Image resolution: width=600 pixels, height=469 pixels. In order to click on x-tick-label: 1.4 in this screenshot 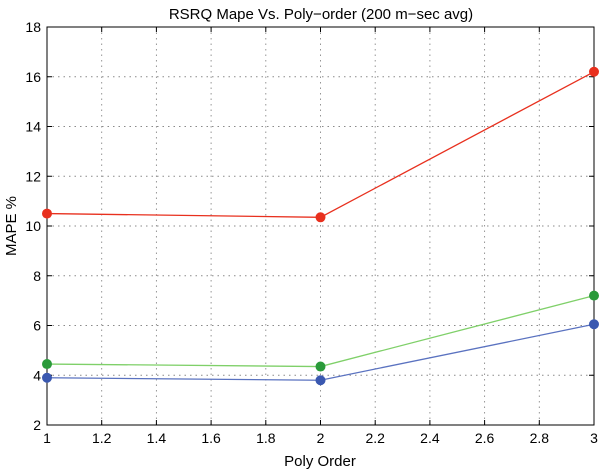, I will do `click(157, 438)`.